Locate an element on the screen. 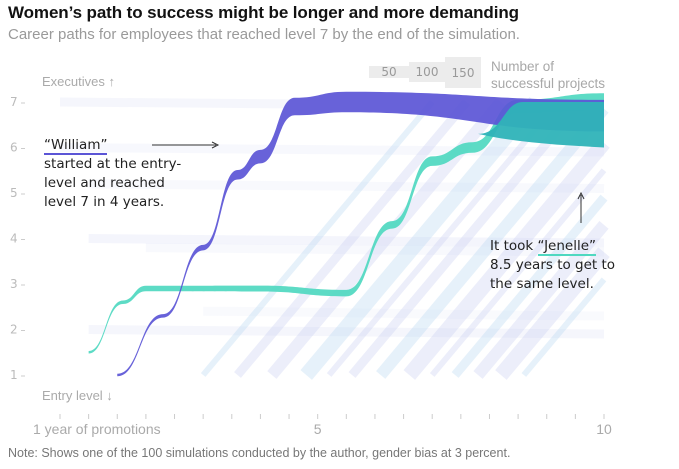 The width and height of the screenshot is (679, 469). jenelle-prefix: It took is located at coordinates (514, 246).